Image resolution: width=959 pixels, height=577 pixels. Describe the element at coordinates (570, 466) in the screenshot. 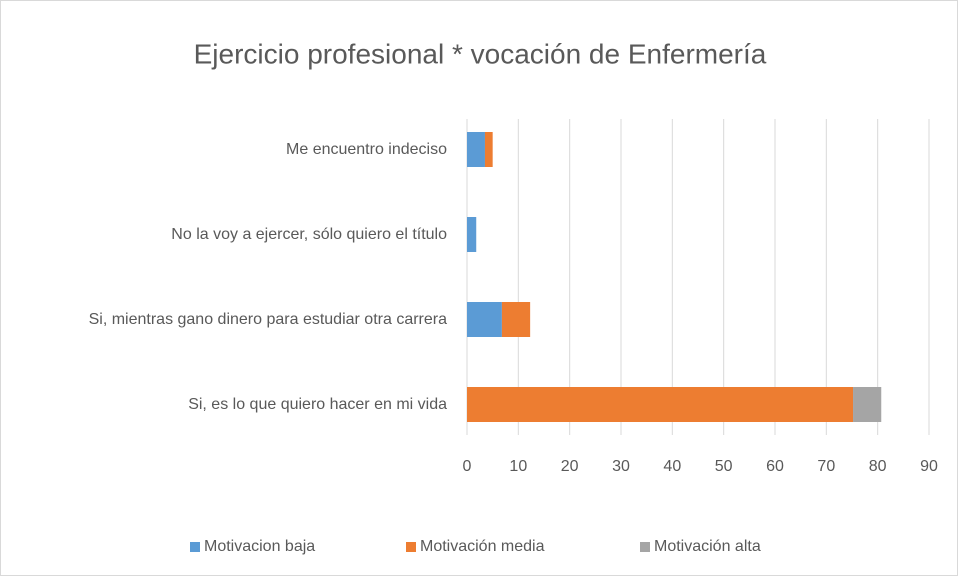

I see `x-tick-label: 20` at that location.